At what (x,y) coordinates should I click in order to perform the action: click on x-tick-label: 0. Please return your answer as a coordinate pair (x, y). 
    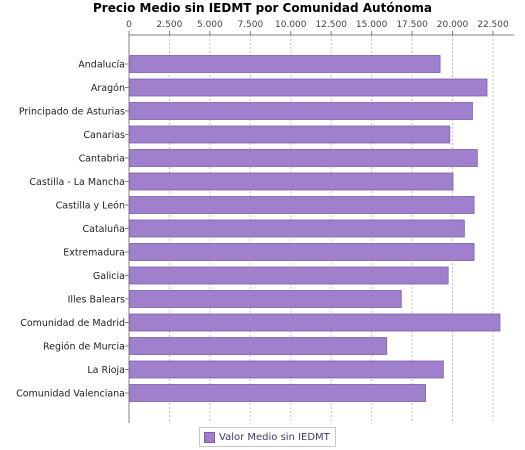
    Looking at the image, I should click on (129, 25).